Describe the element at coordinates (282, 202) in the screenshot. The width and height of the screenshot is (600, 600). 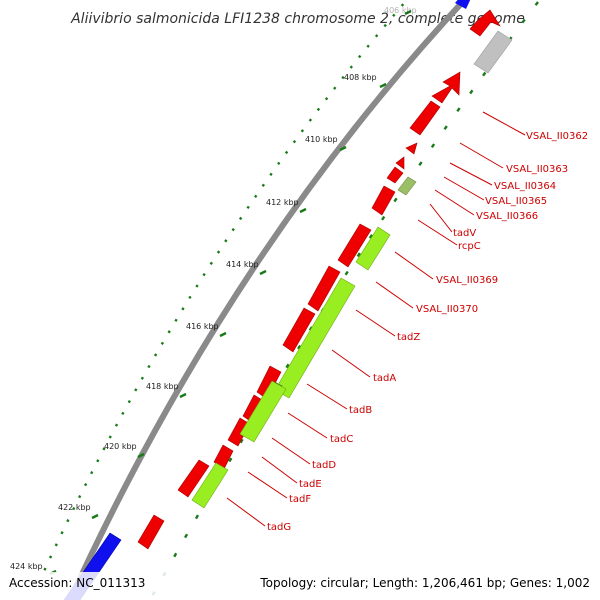
I see `position-label: 412 kbp` at that location.